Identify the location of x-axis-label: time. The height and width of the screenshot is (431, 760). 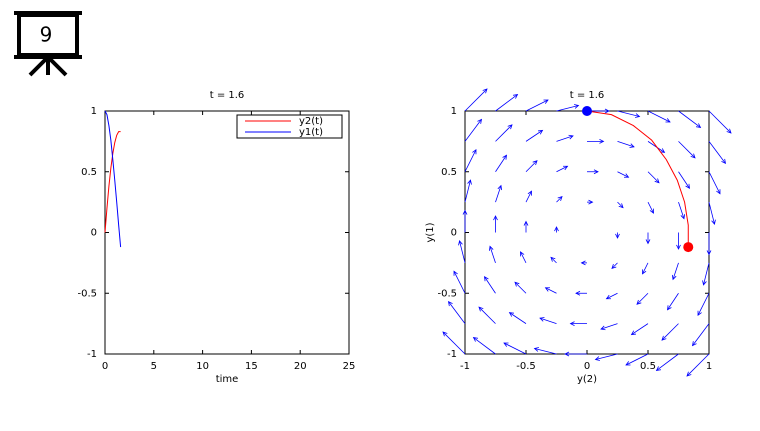
(227, 379).